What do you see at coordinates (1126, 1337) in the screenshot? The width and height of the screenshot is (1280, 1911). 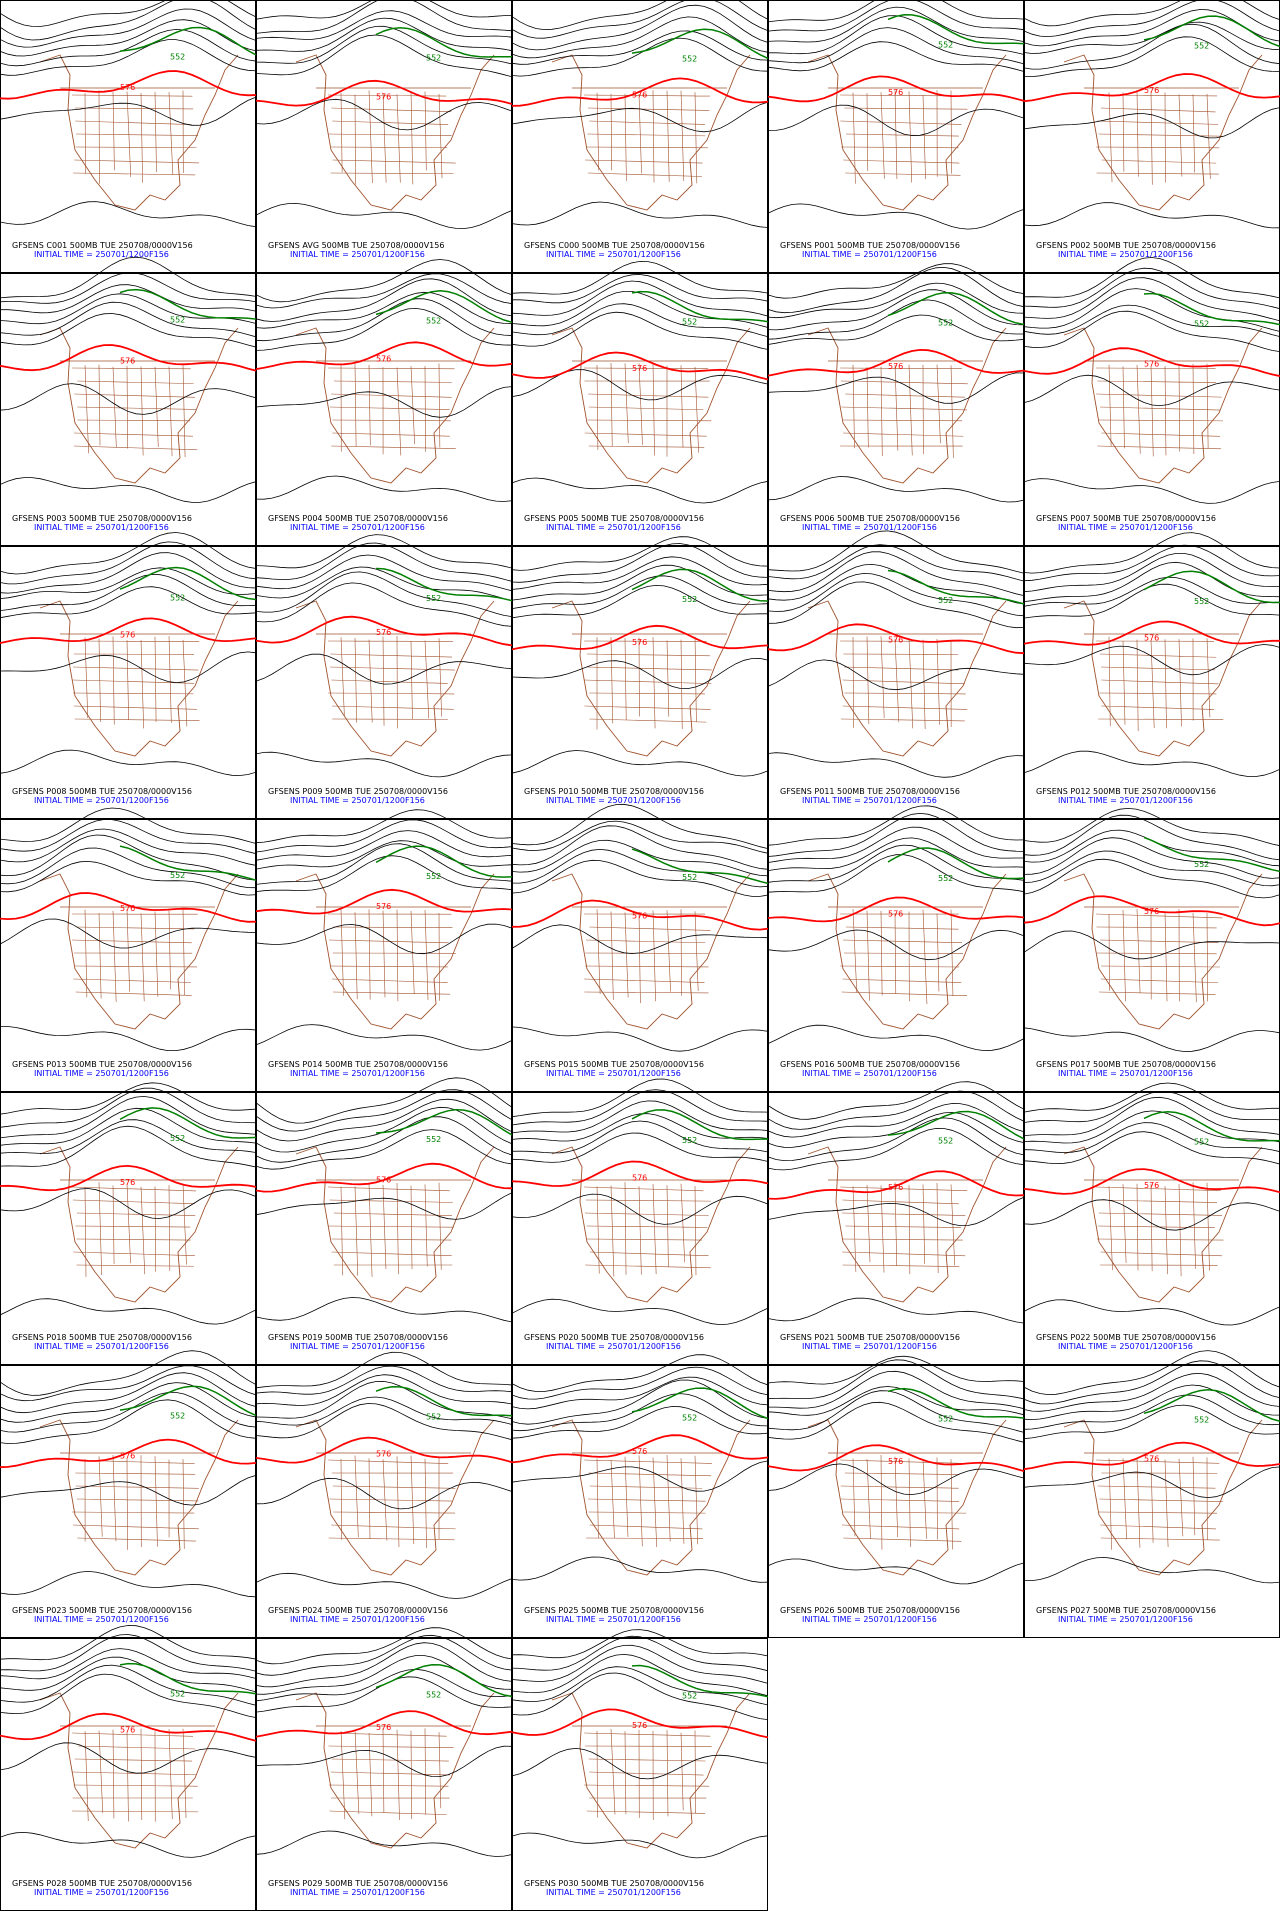 I see `panel-label: GFSENS P022 500MB TUE 250708/0000V156` at bounding box center [1126, 1337].